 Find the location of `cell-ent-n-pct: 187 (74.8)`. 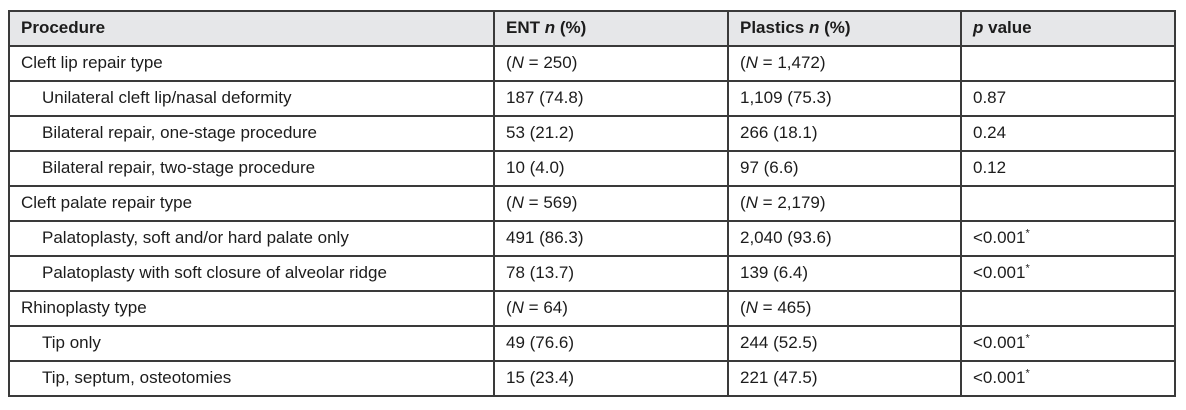

cell-ent-n-pct: 187 (74.8) is located at coordinates (611, 98).